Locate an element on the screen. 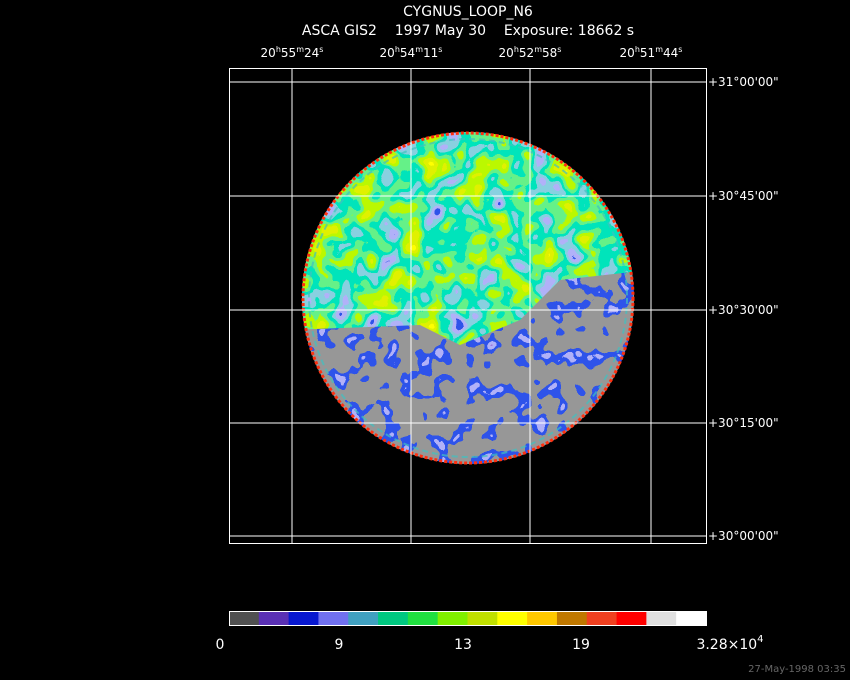 The image size is (850, 680). colorbar: 0 9 13 19 3.28×10⁴ is located at coordinates (490, 632).